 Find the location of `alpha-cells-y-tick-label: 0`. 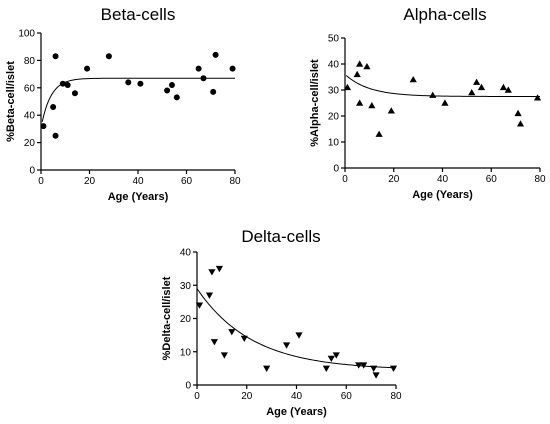

alpha-cells-y-tick-label: 0 is located at coordinates (336, 169).